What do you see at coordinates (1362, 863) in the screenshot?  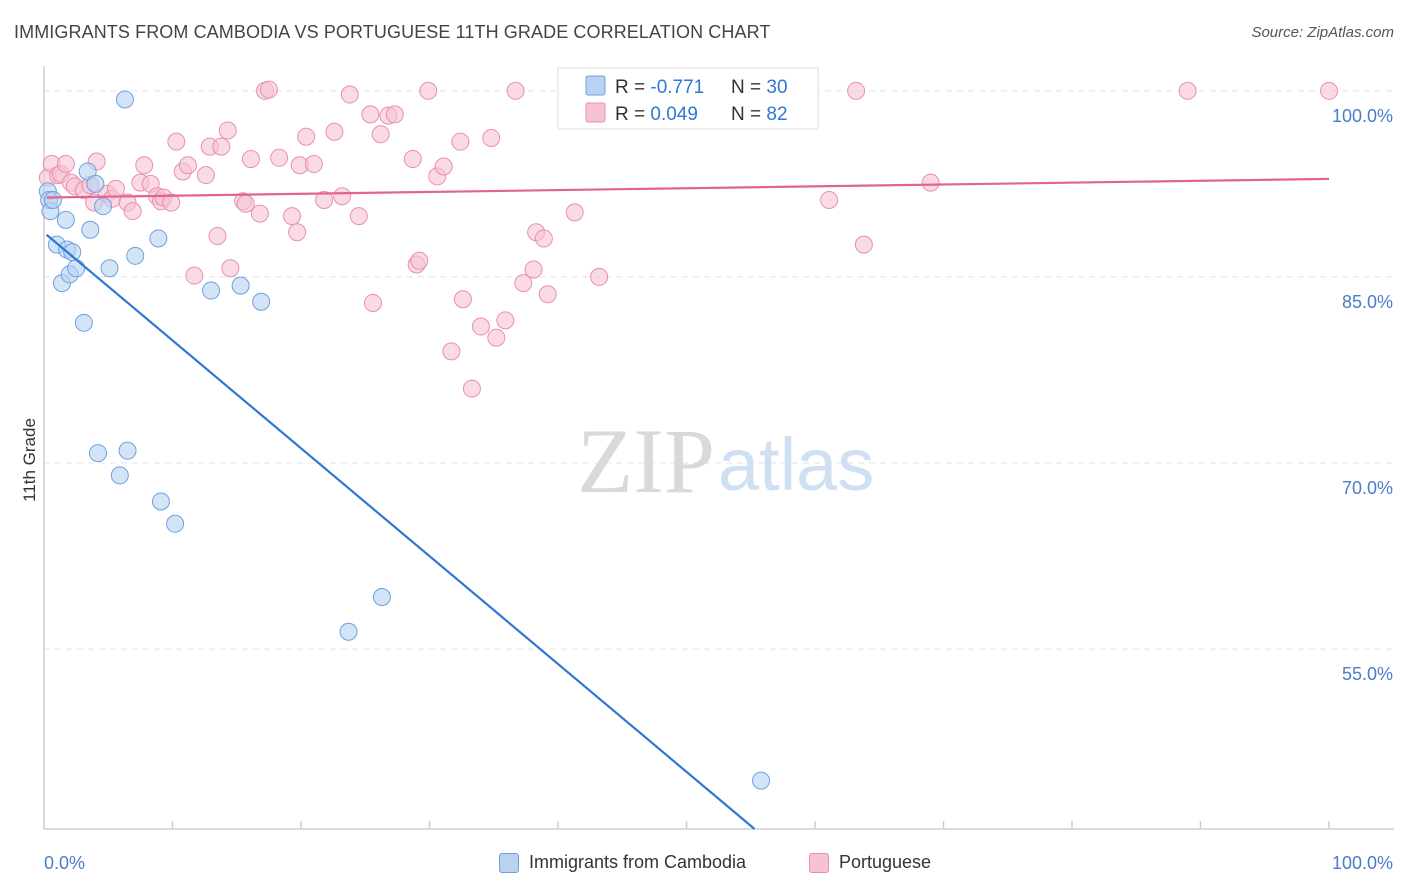 I see `x-tick-label-max: 100.0%` at bounding box center [1362, 863].